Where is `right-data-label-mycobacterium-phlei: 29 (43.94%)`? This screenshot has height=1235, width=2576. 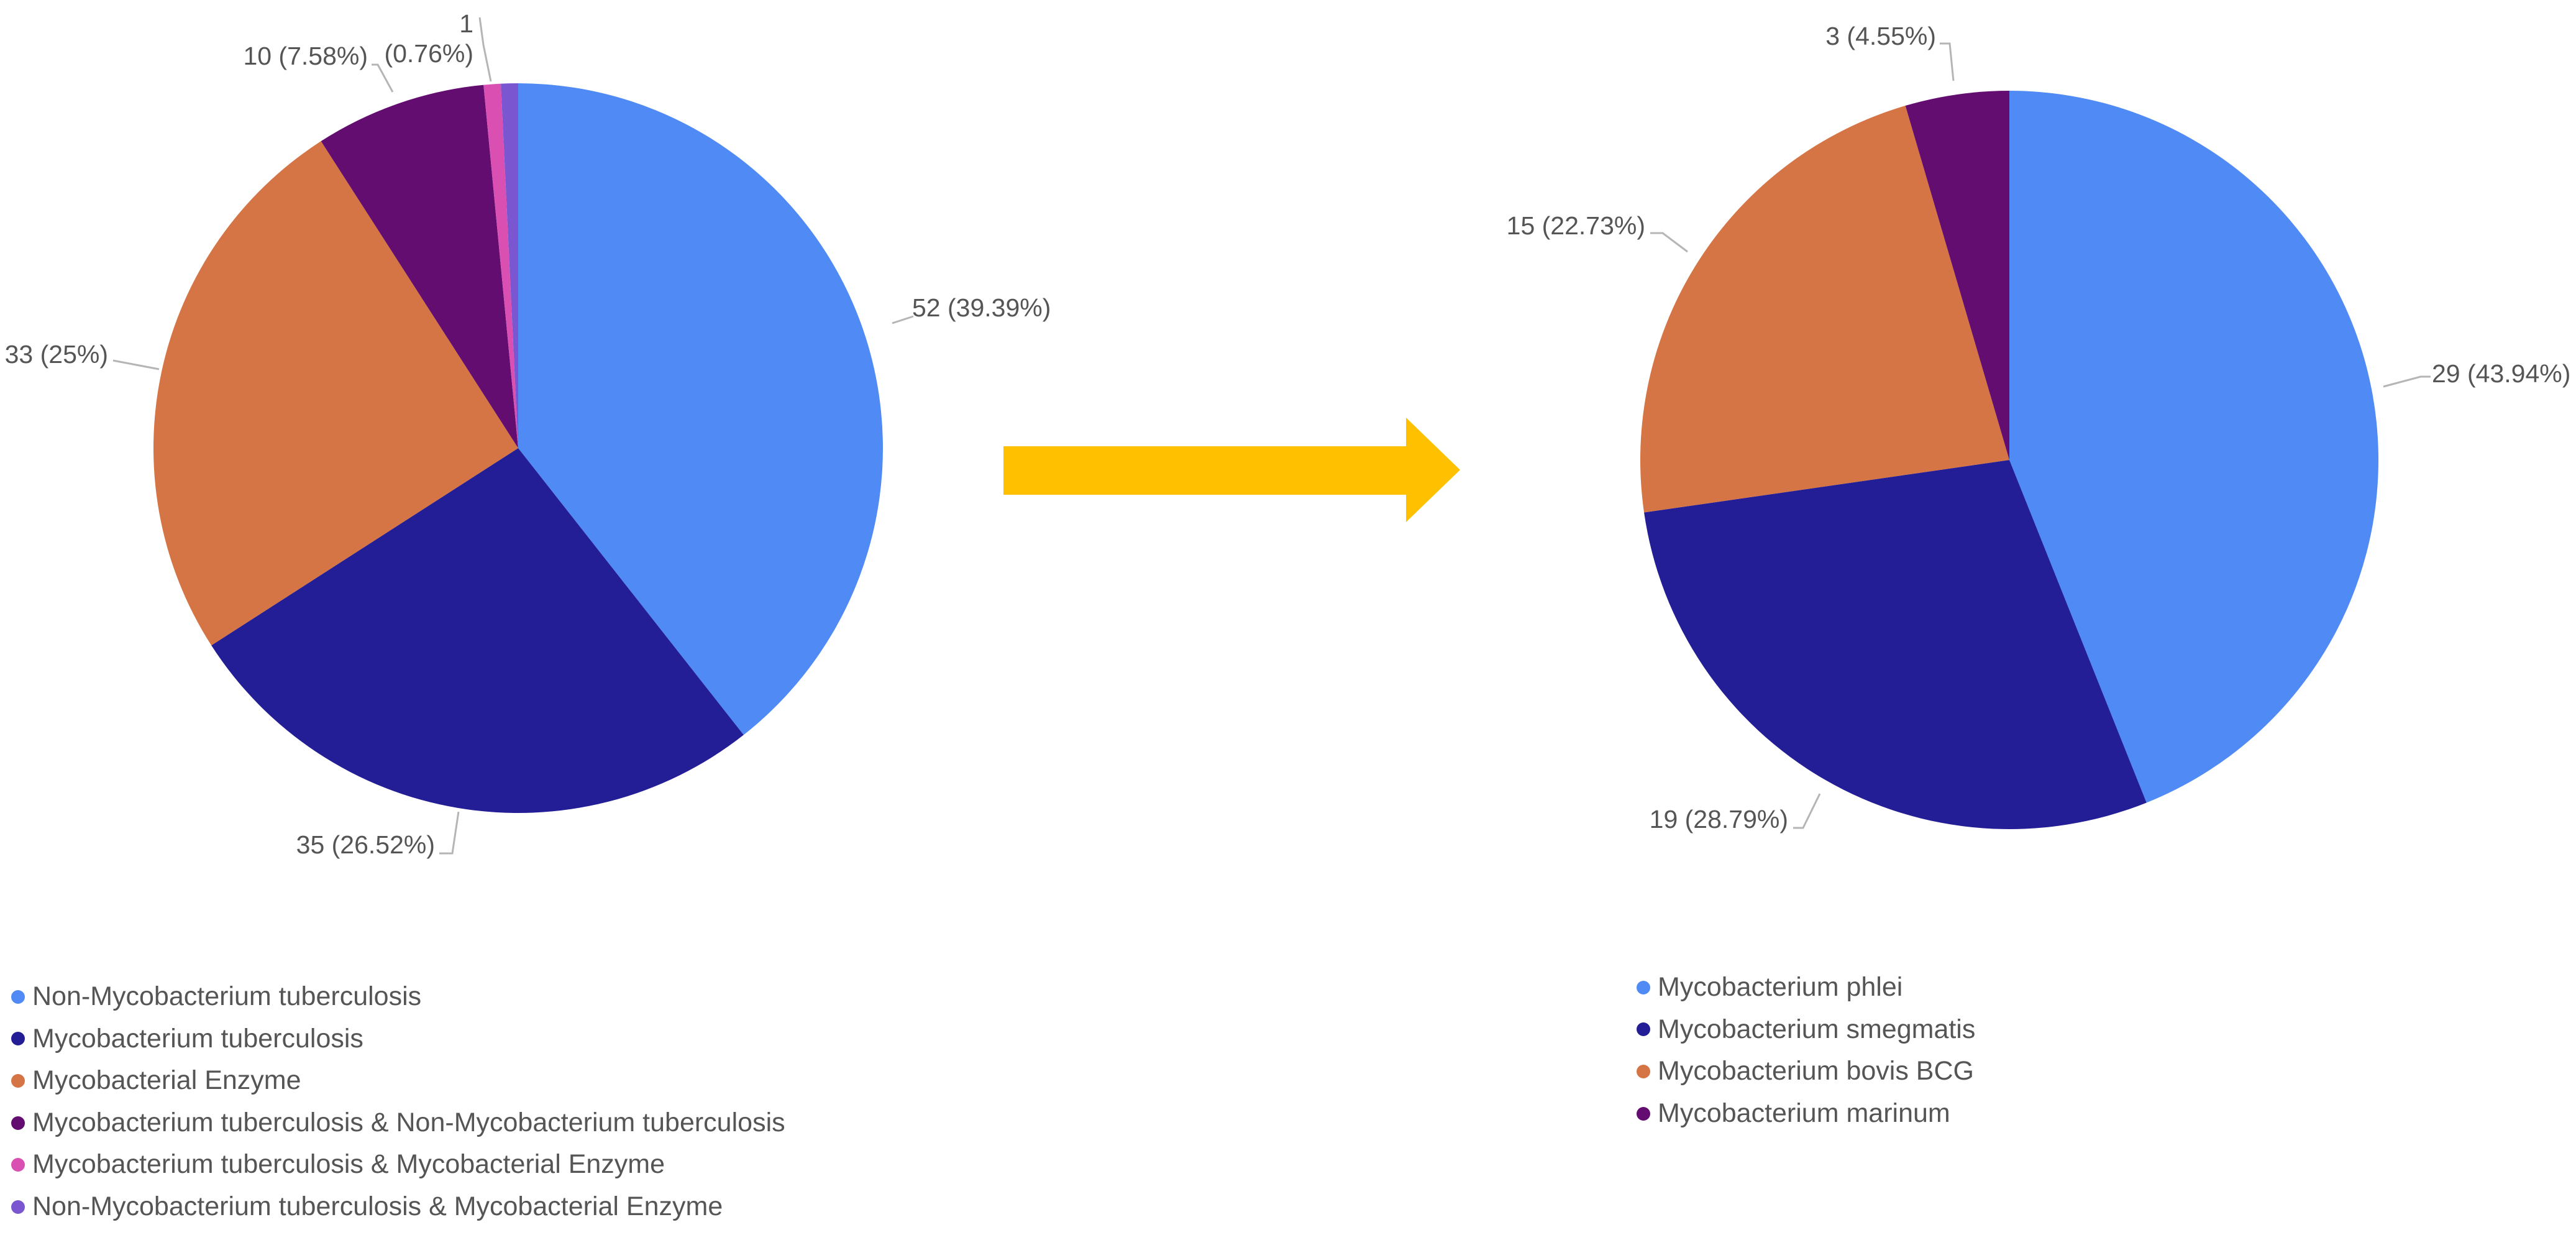
right-data-label-mycobacterium-phlei: 29 (43.94%) is located at coordinates (2501, 373).